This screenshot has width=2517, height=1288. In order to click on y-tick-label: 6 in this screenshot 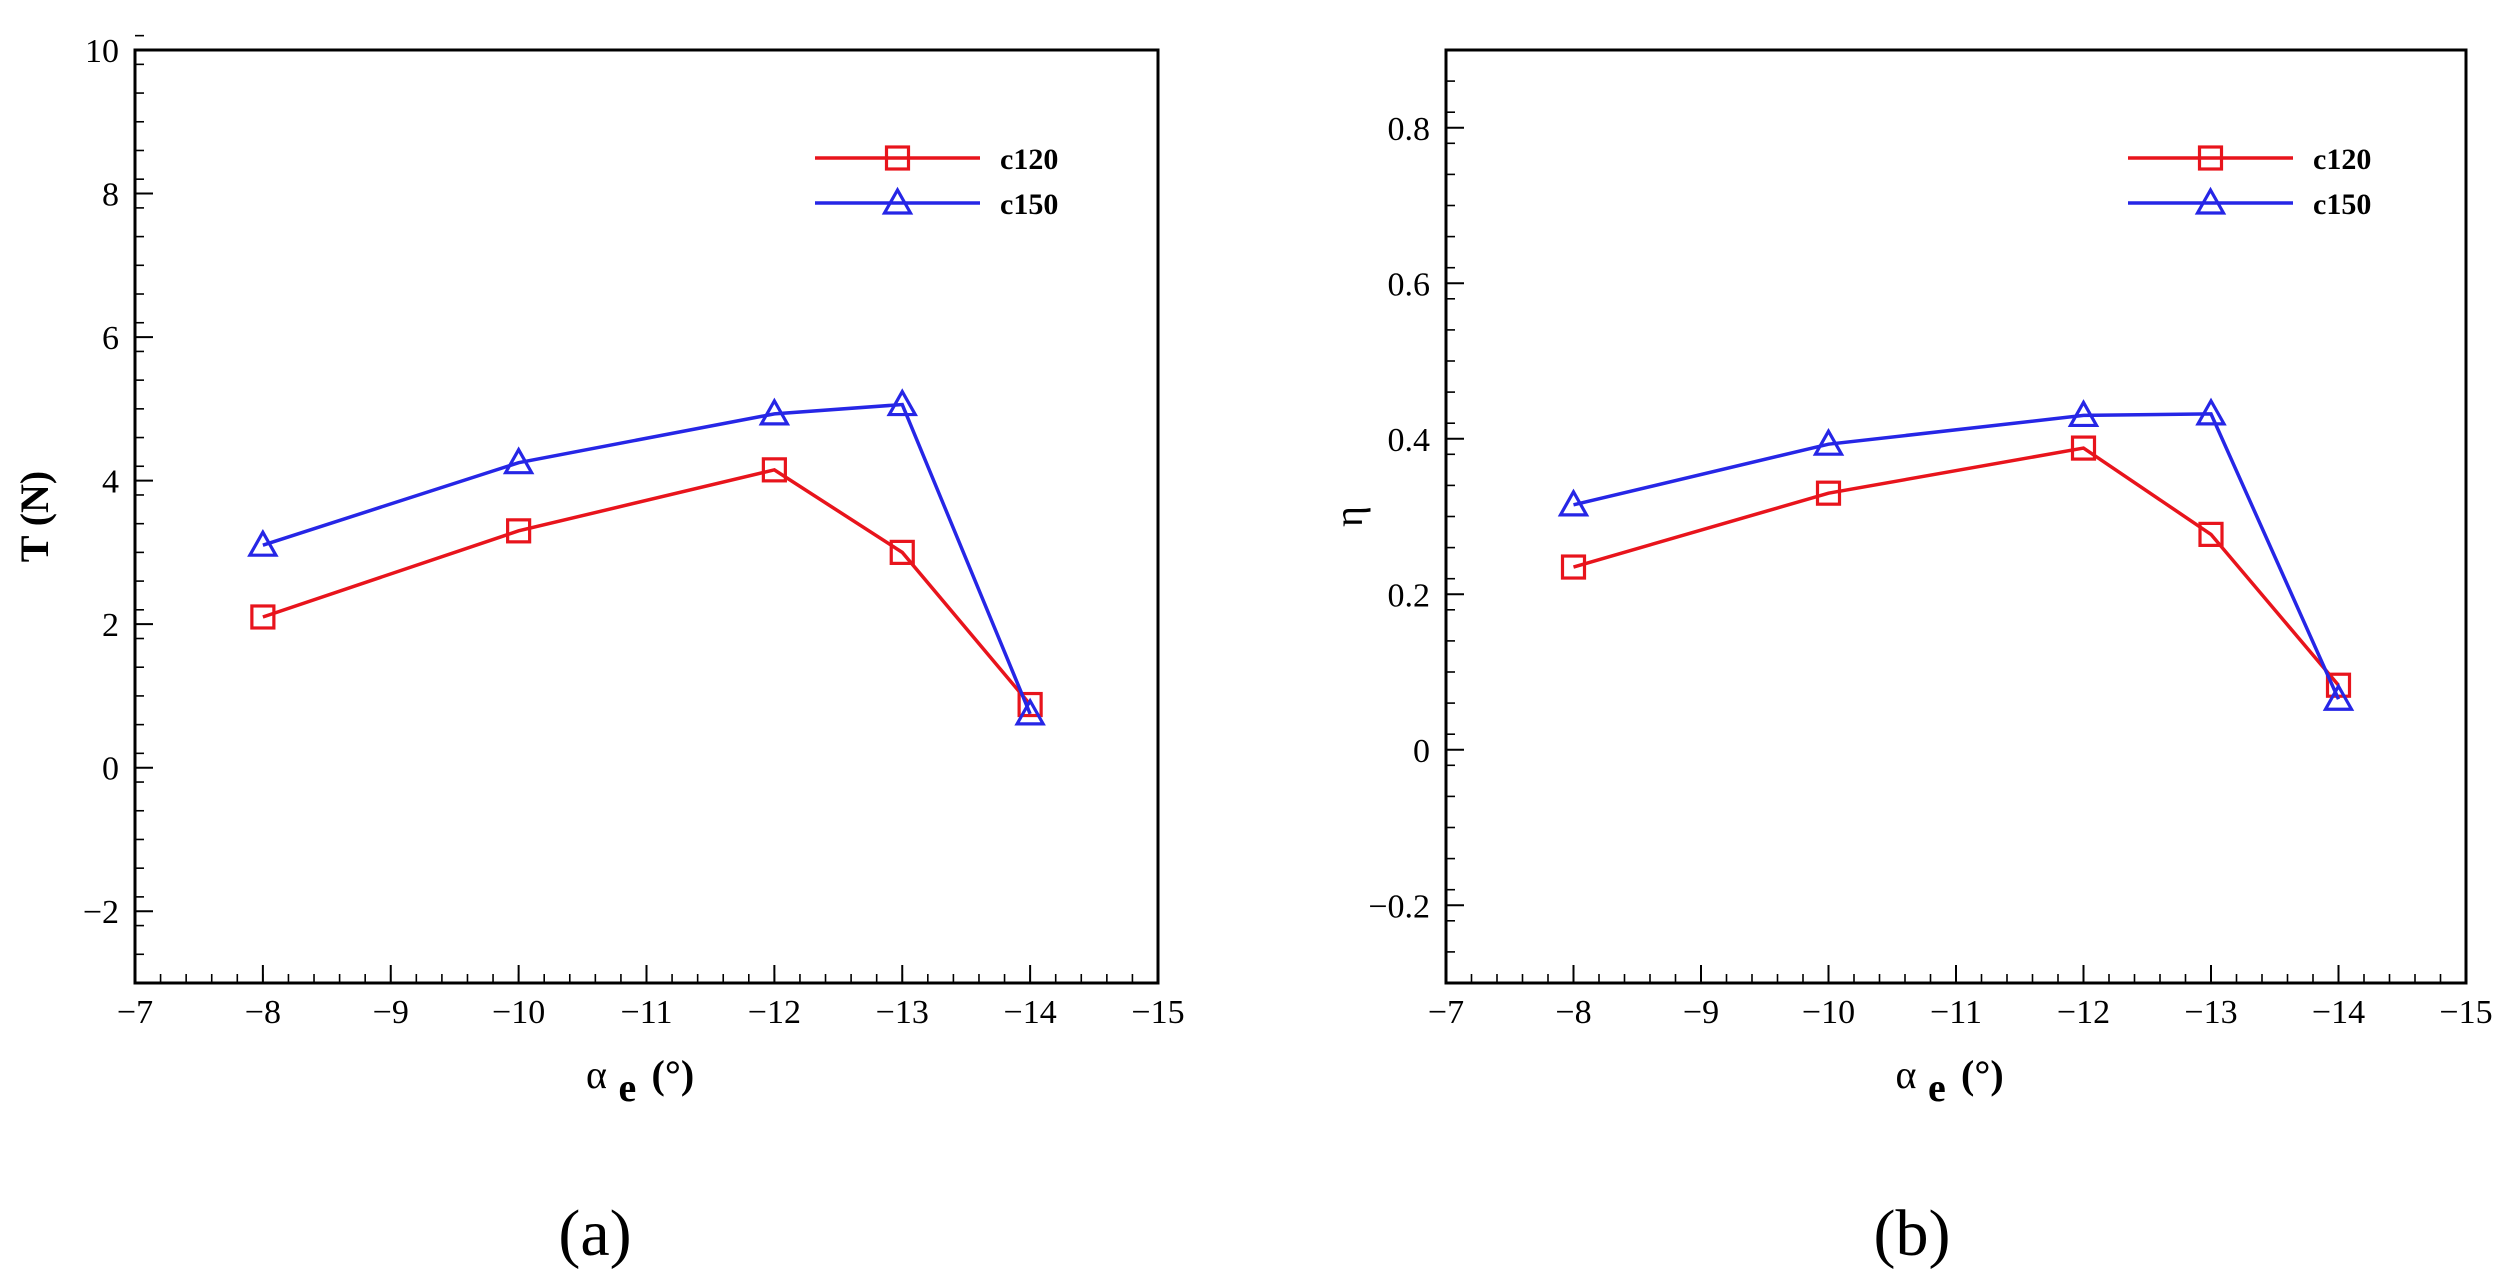, I will do `click(110, 338)`.